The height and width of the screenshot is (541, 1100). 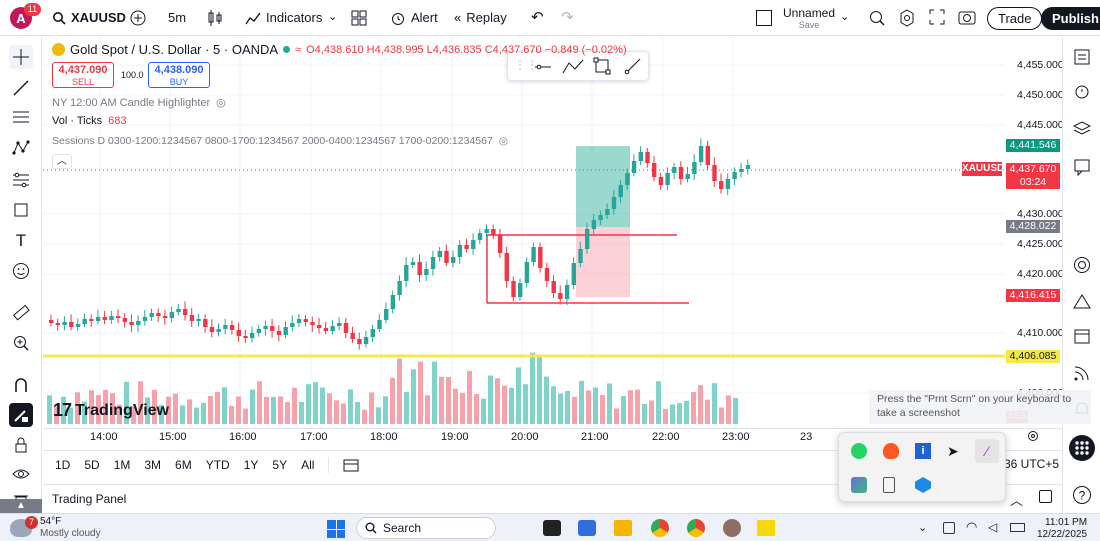 I want to click on trading-panel-tab: Trading Panel, so click(x=89, y=498).